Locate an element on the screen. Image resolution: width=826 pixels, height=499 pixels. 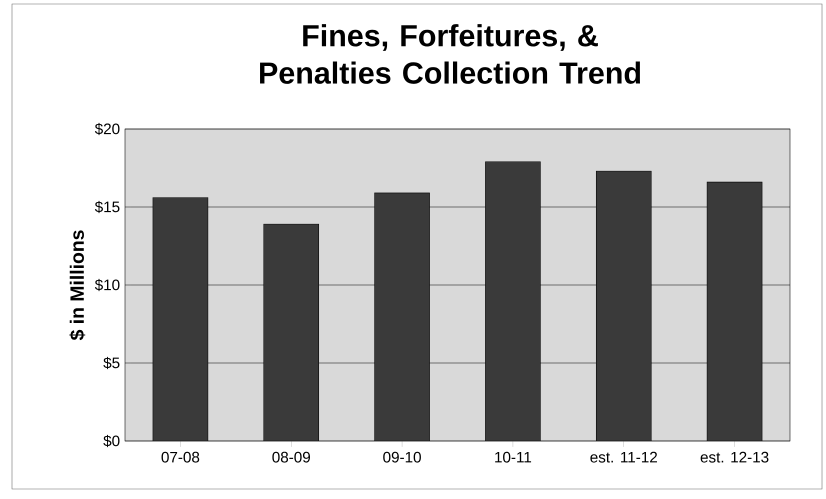
x-tick-label: 07-08 is located at coordinates (181, 457).